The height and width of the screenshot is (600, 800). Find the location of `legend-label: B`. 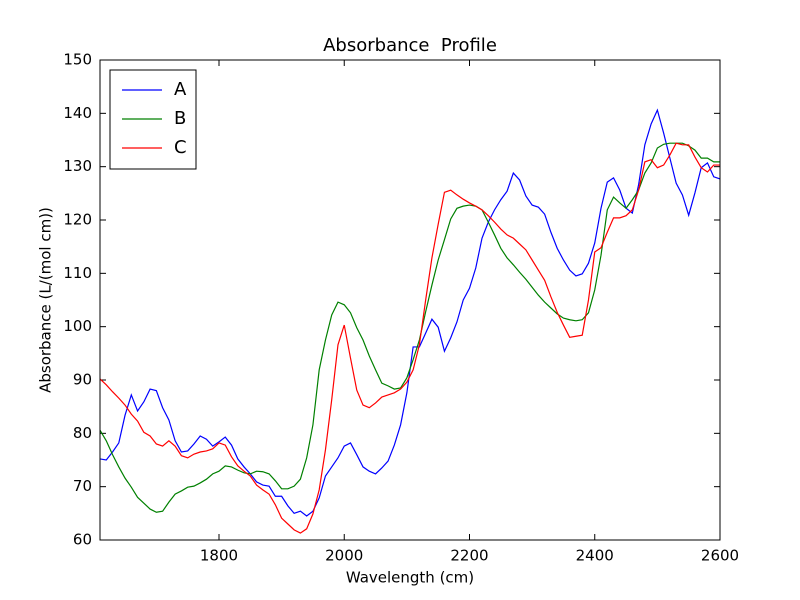

legend-label: B is located at coordinates (180, 118).